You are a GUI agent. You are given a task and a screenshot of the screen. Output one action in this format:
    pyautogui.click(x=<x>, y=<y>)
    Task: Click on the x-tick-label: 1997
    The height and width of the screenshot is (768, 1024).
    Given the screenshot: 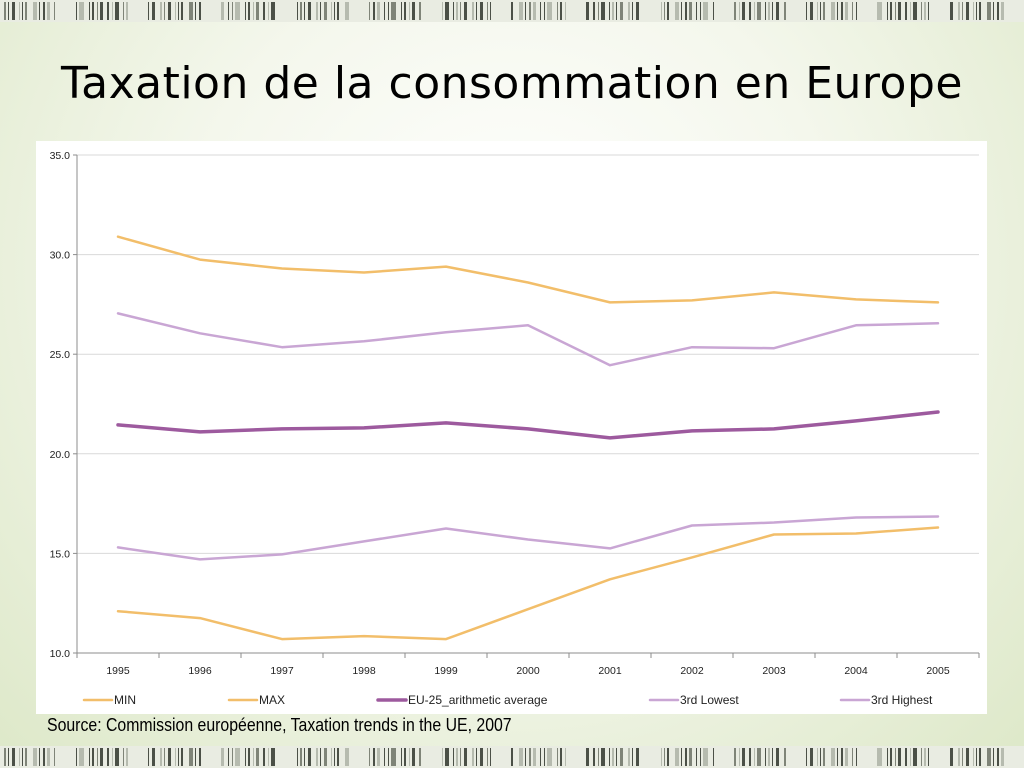 What is the action you would take?
    pyautogui.click(x=282, y=671)
    